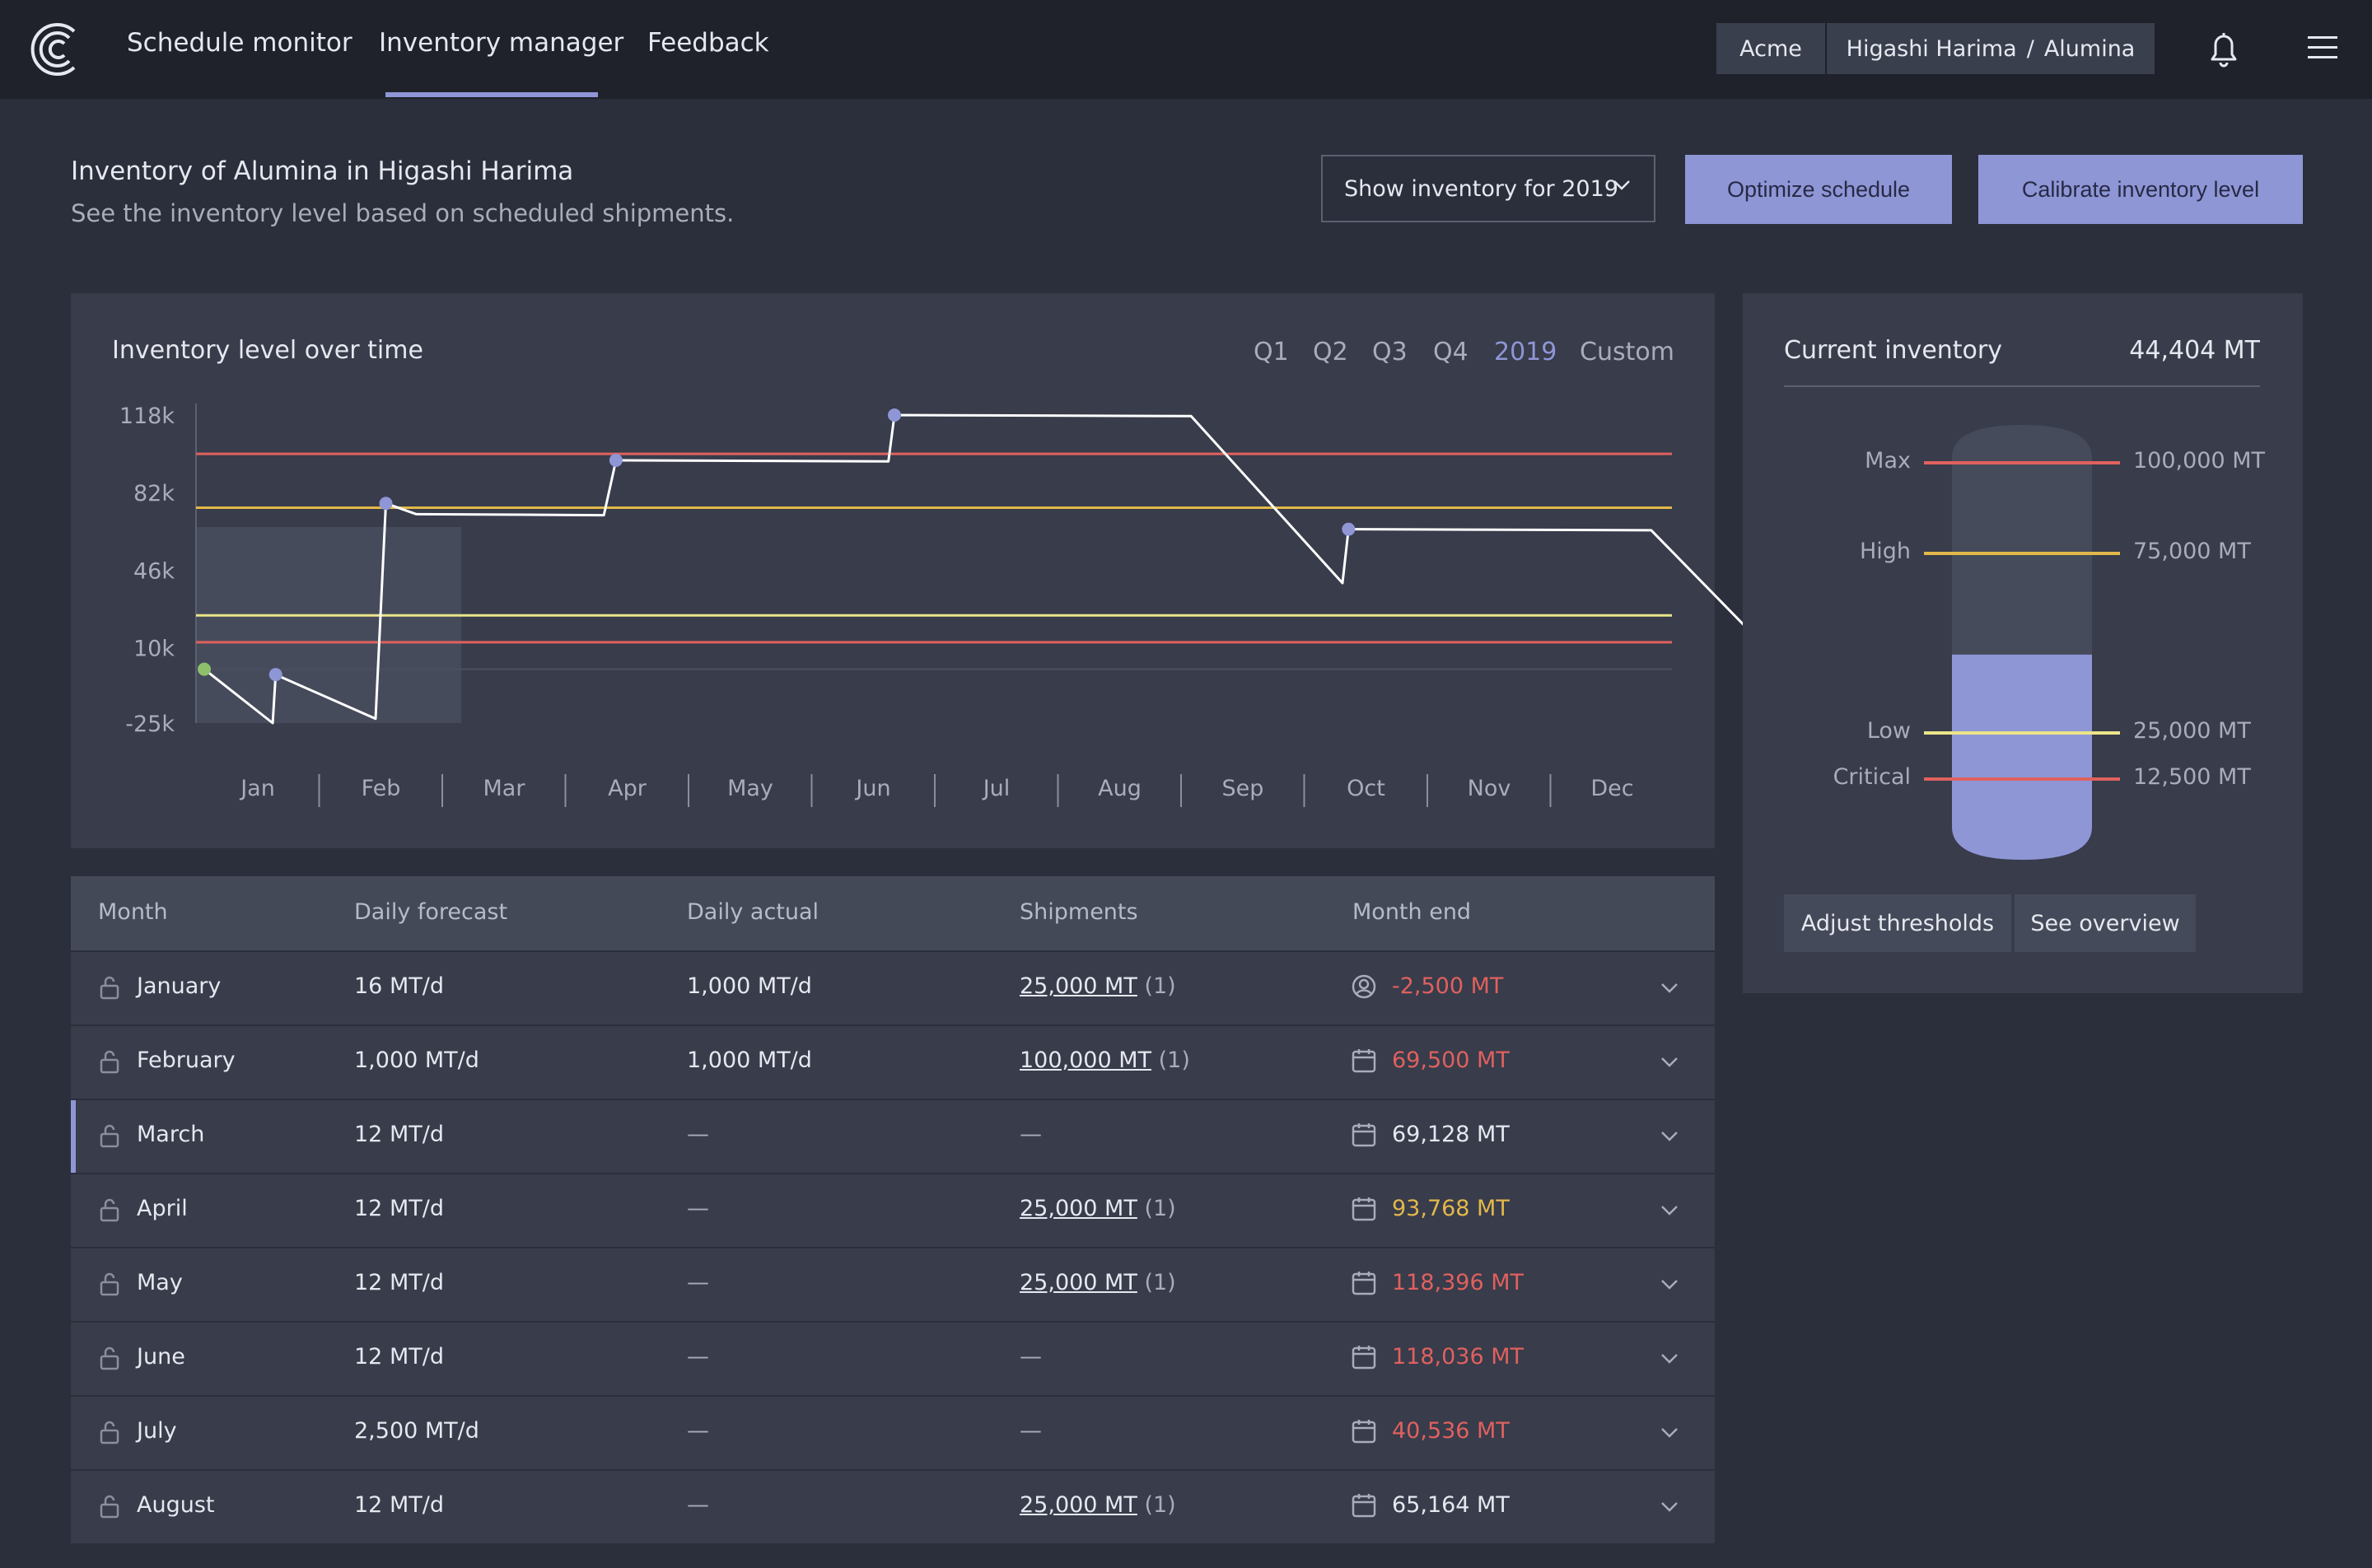  I want to click on calibrate-inventory-button: Calibrate inventory level, so click(2140, 189).